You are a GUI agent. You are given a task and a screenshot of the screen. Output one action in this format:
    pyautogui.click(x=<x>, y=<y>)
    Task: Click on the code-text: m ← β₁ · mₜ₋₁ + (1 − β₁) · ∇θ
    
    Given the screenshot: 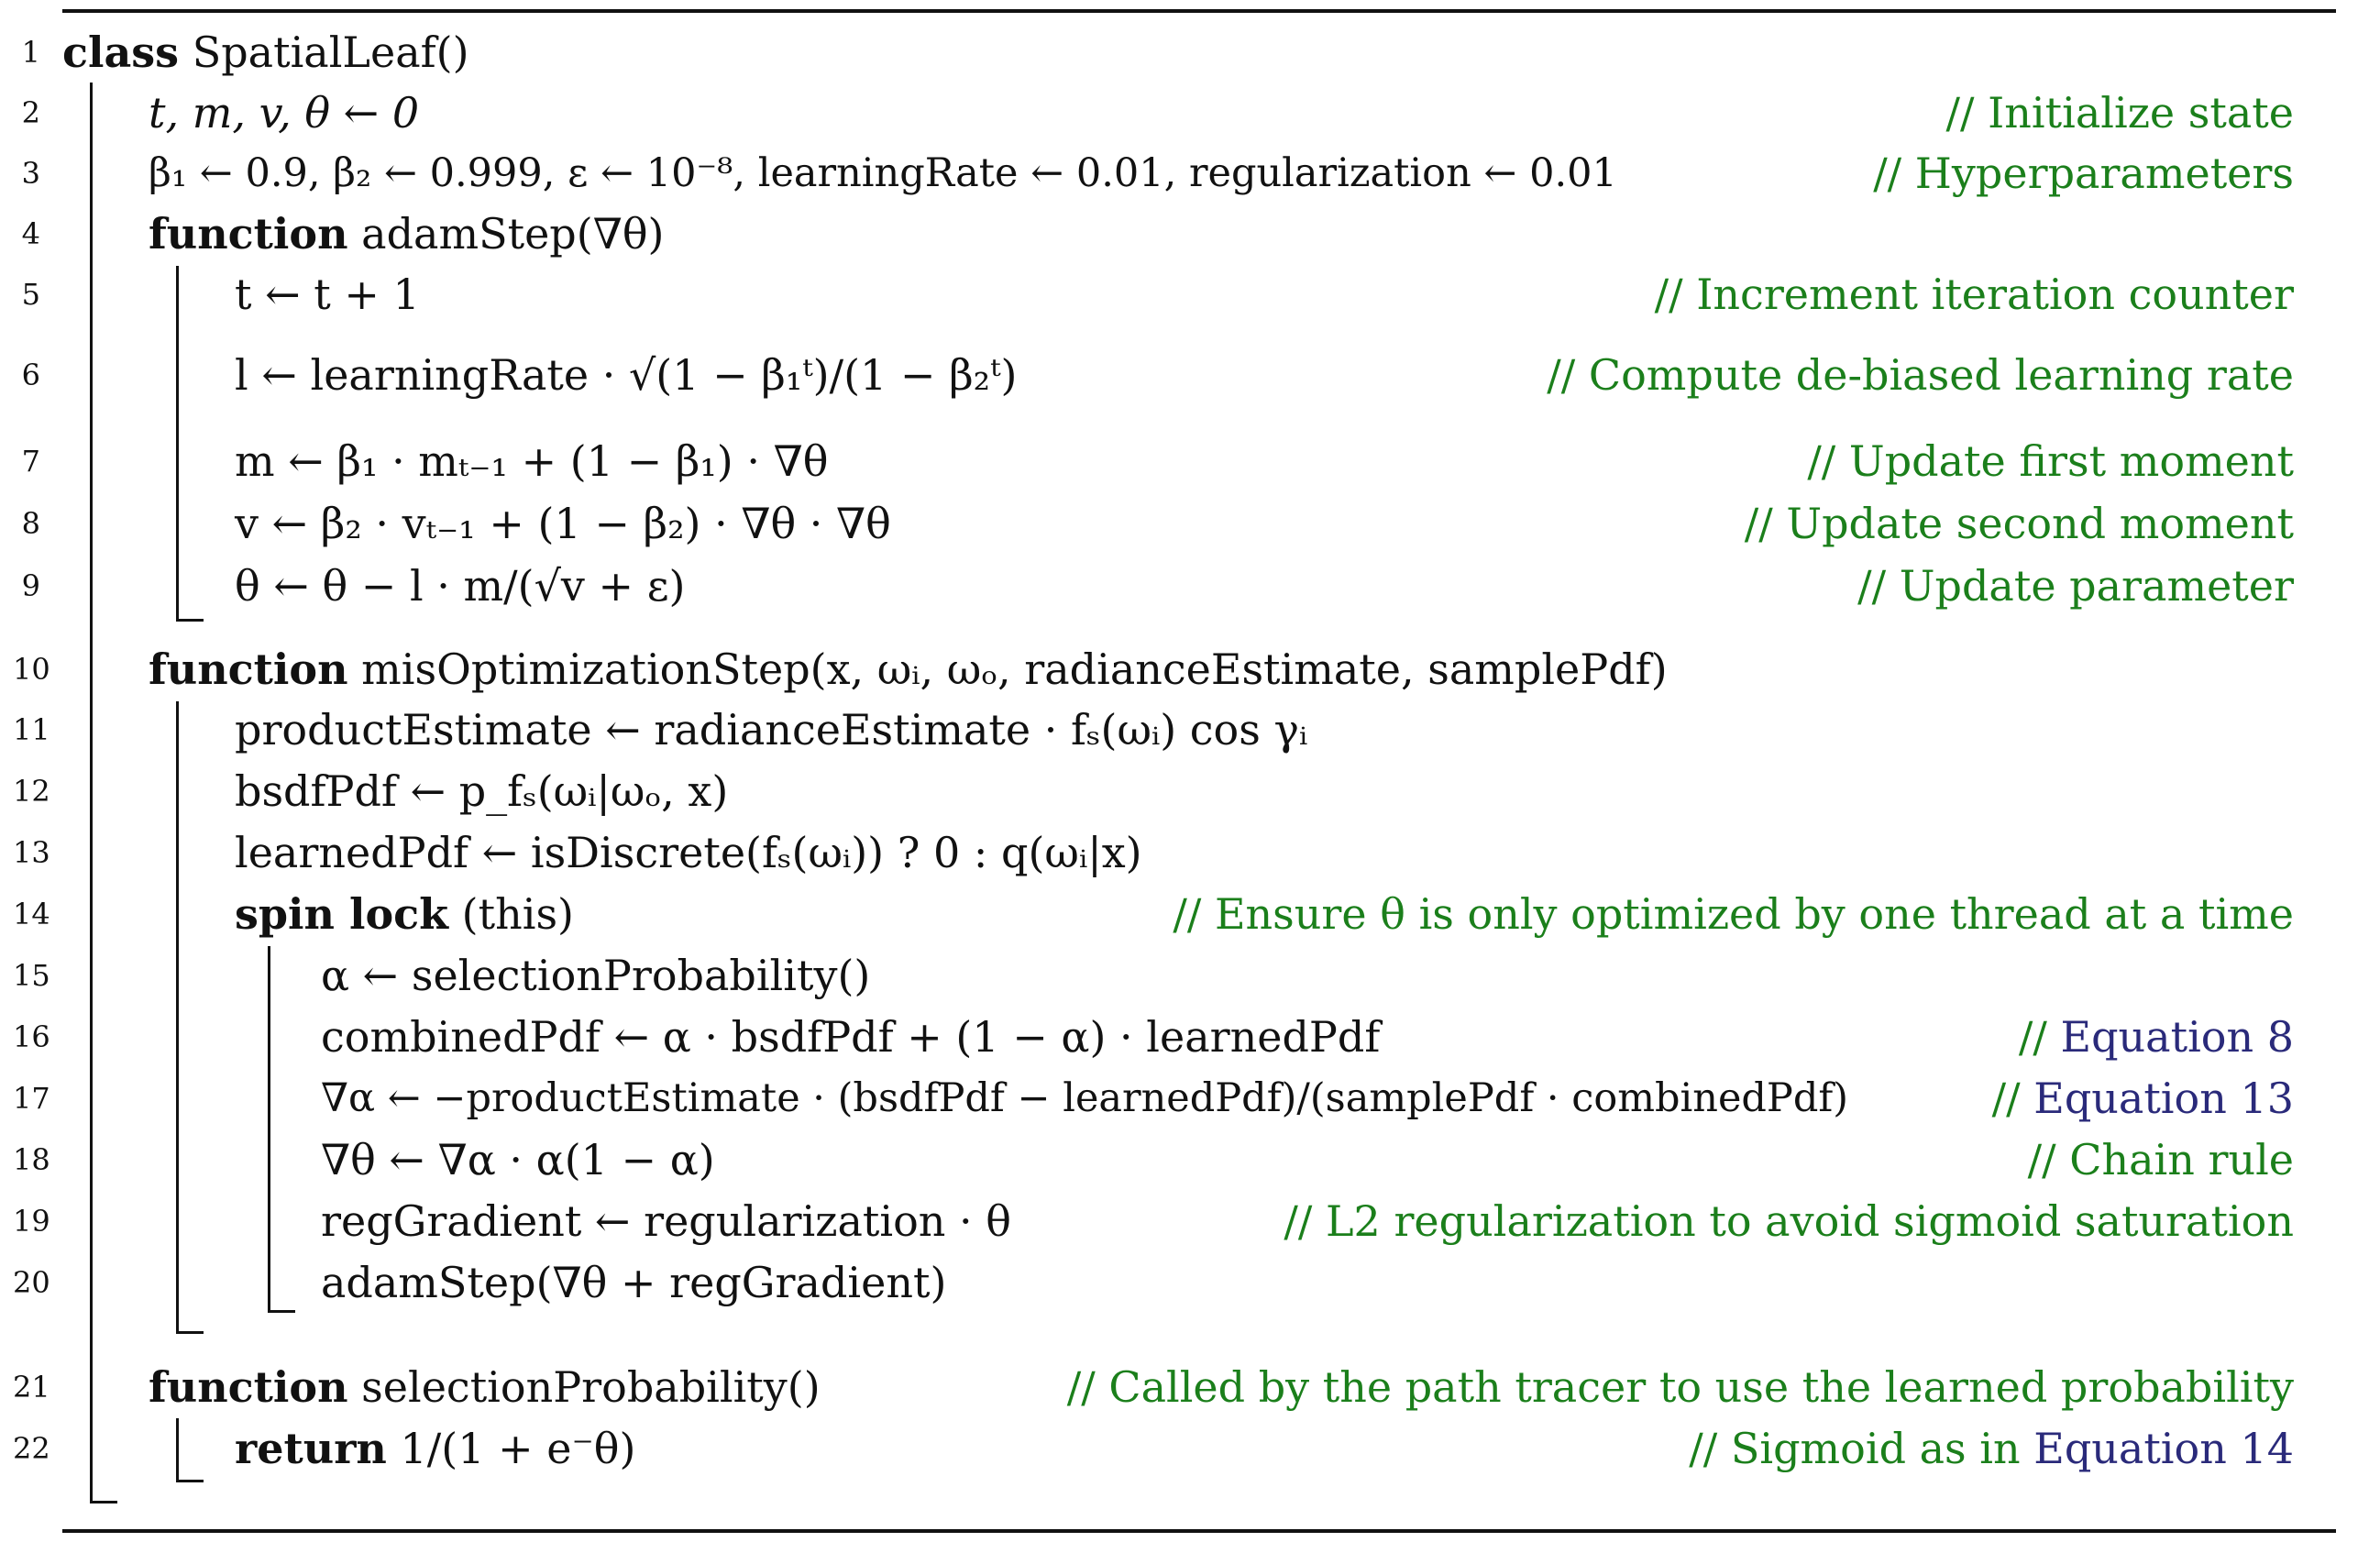 What is the action you would take?
    pyautogui.click(x=532, y=461)
    